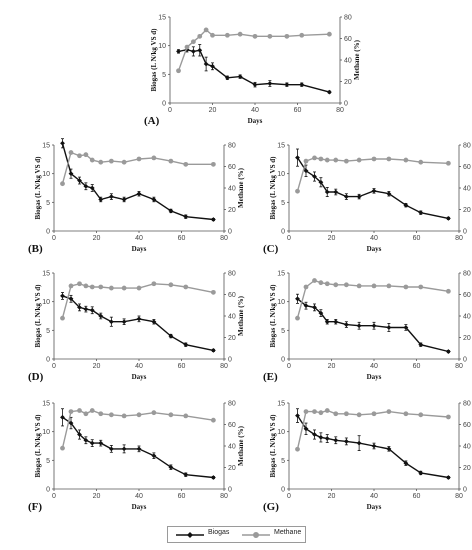  I want to click on x-tick-label: 20, so click(213, 110).